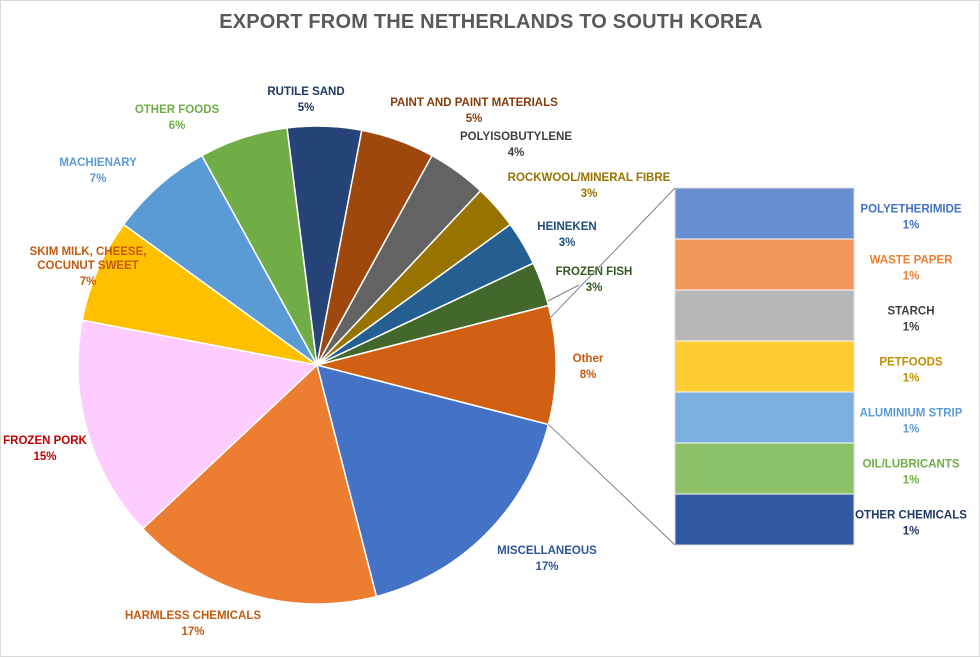 The image size is (980, 658). What do you see at coordinates (764, 468) in the screenshot?
I see `bar-segment-oil-lubricants` at bounding box center [764, 468].